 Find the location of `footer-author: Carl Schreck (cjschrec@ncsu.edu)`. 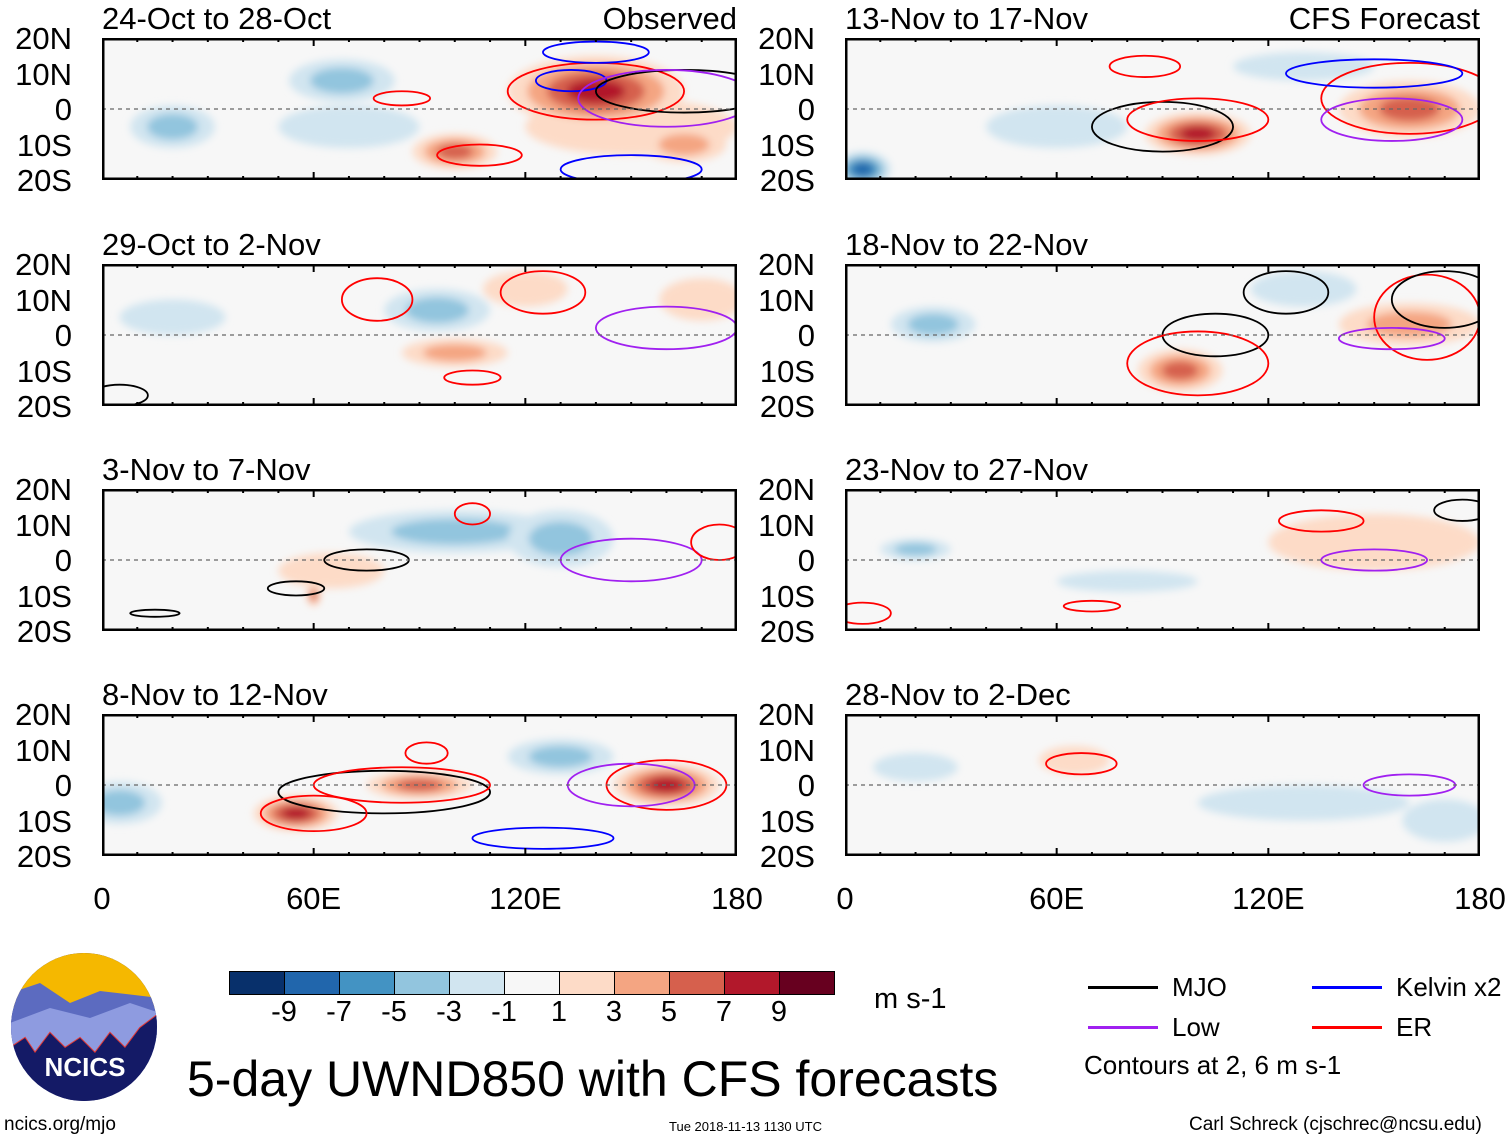

footer-author: Carl Schreck (cjschrec@ncsu.edu) is located at coordinates (1335, 1124).